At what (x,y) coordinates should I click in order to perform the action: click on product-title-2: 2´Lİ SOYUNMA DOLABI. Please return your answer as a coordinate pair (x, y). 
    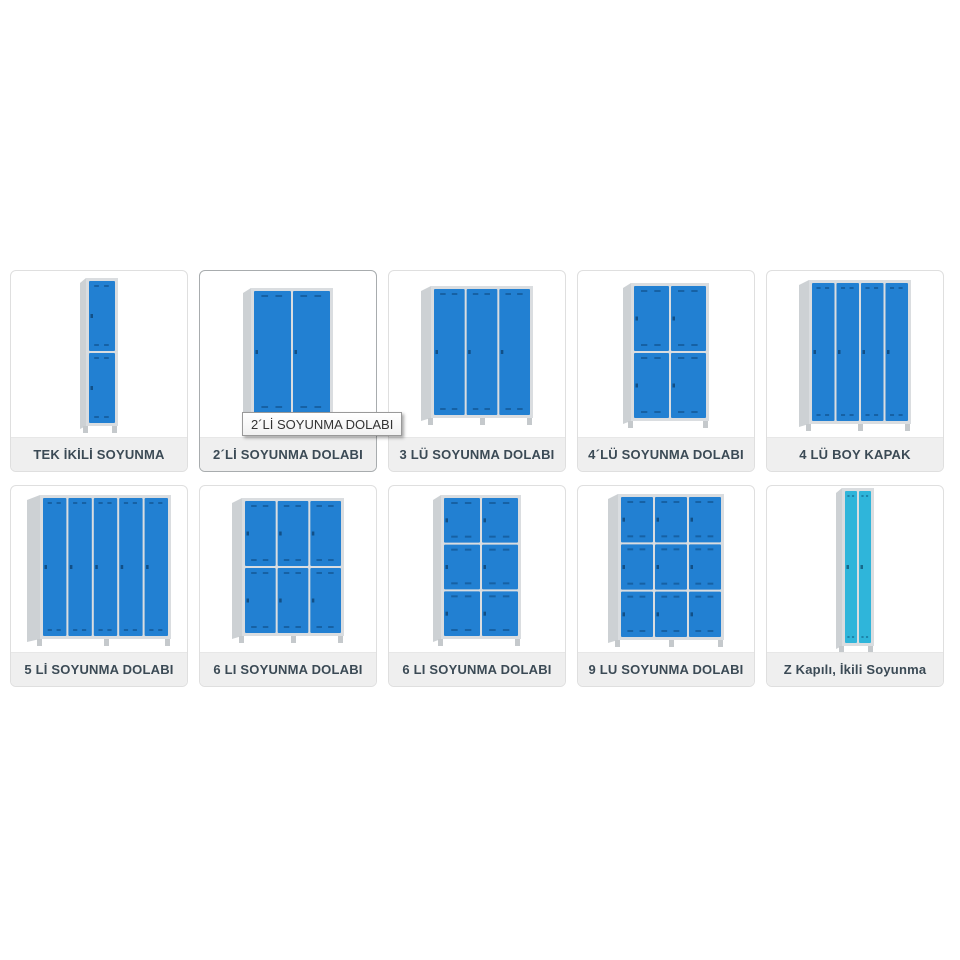
    Looking at the image, I should click on (288, 454).